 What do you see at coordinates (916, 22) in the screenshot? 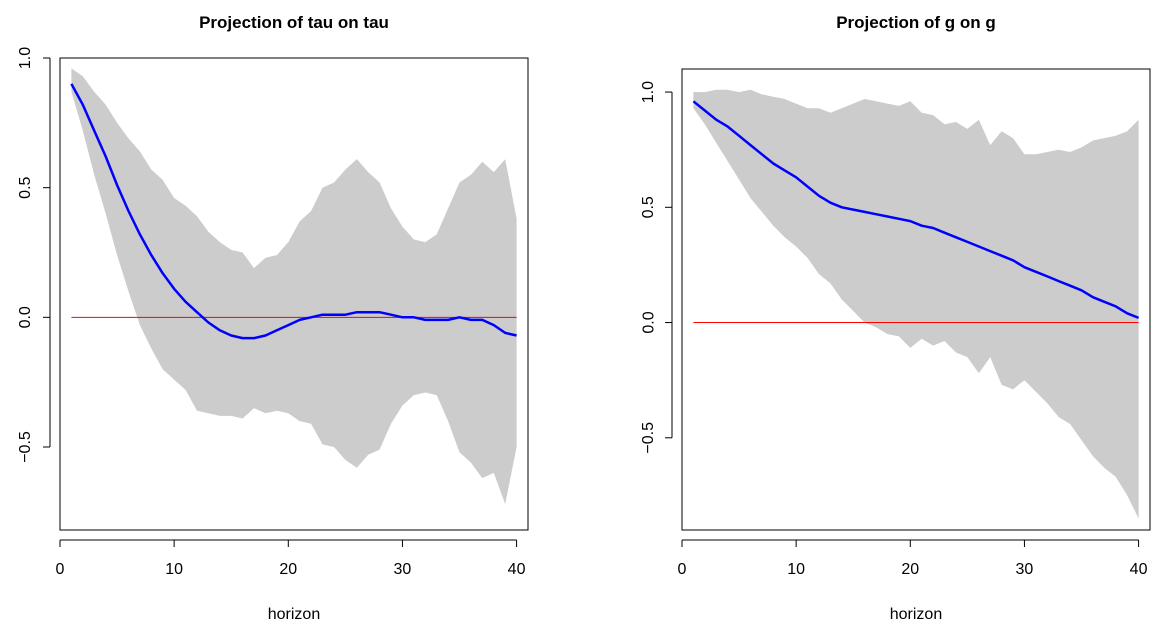
I see `chart-title: Projection of g on g` at bounding box center [916, 22].